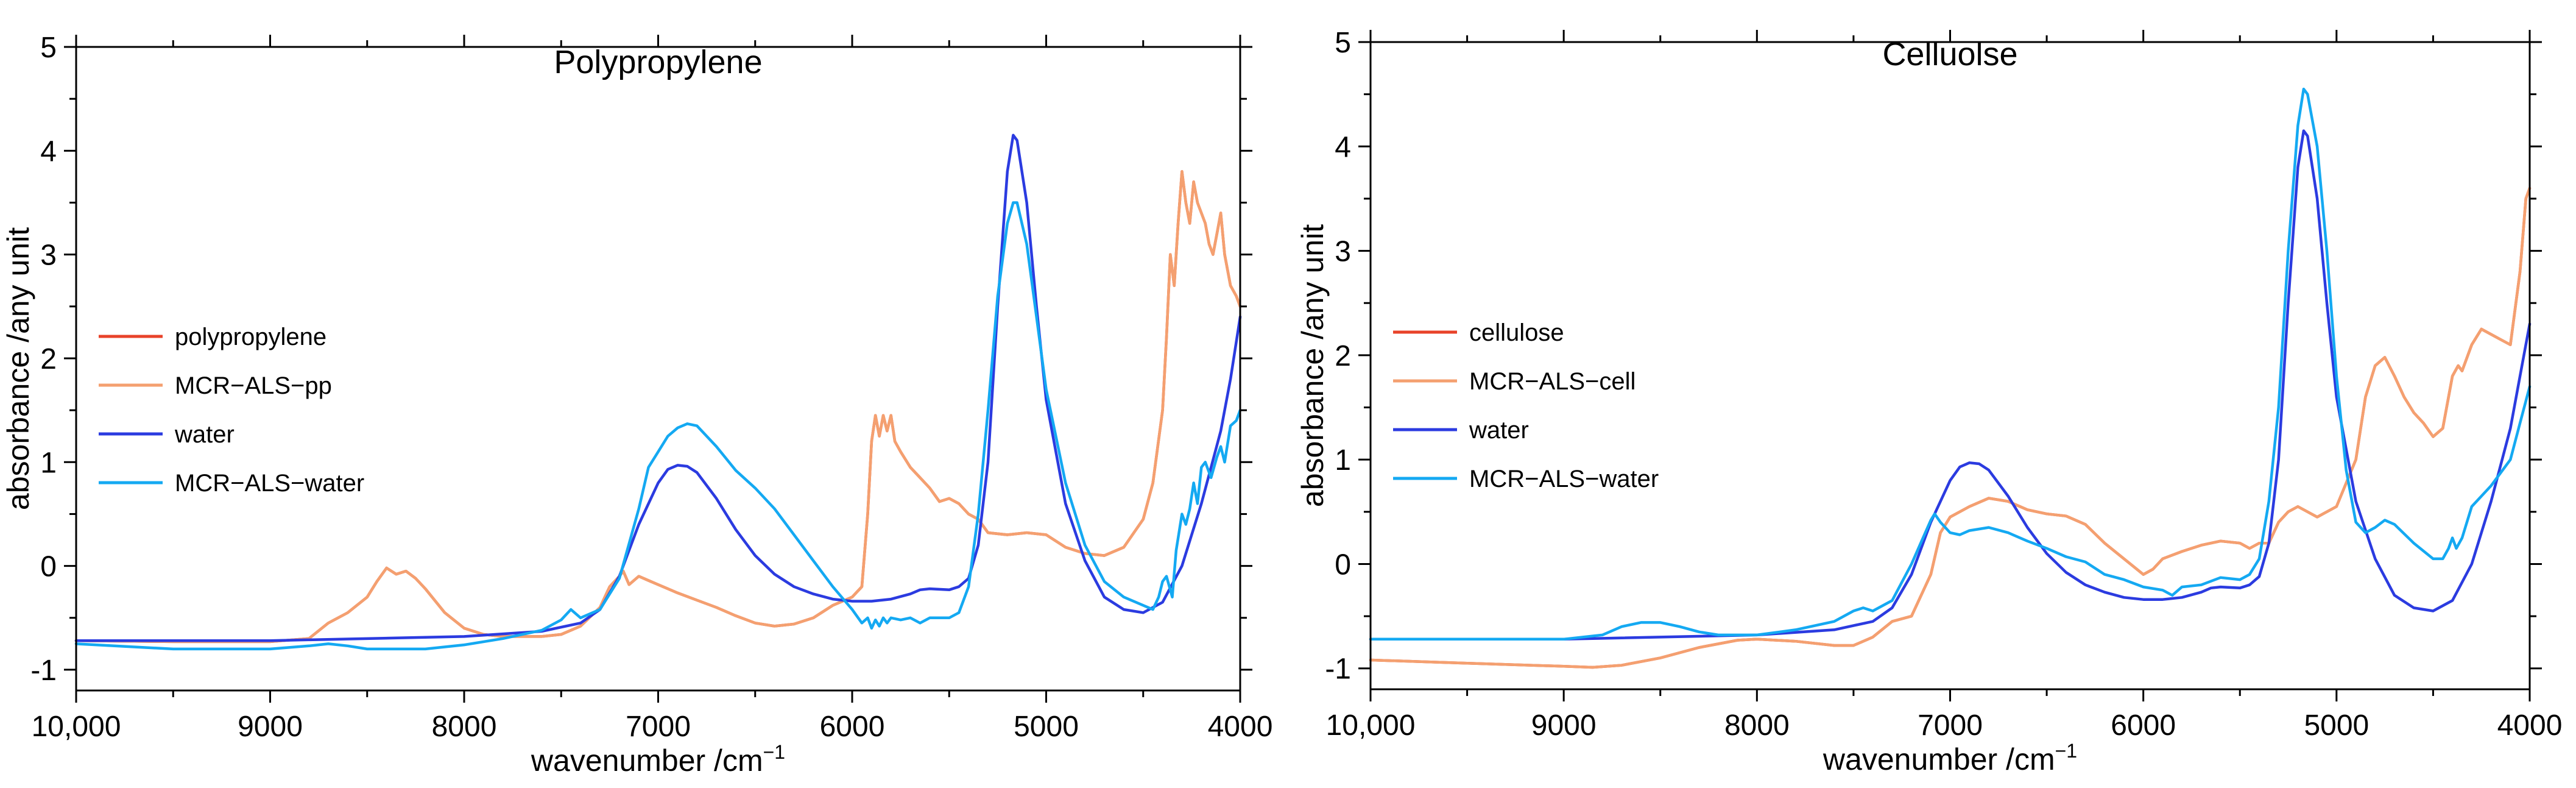 Image resolution: width=2576 pixels, height=788 pixels. What do you see at coordinates (1949, 54) in the screenshot?
I see `chart-title: Celluolse` at bounding box center [1949, 54].